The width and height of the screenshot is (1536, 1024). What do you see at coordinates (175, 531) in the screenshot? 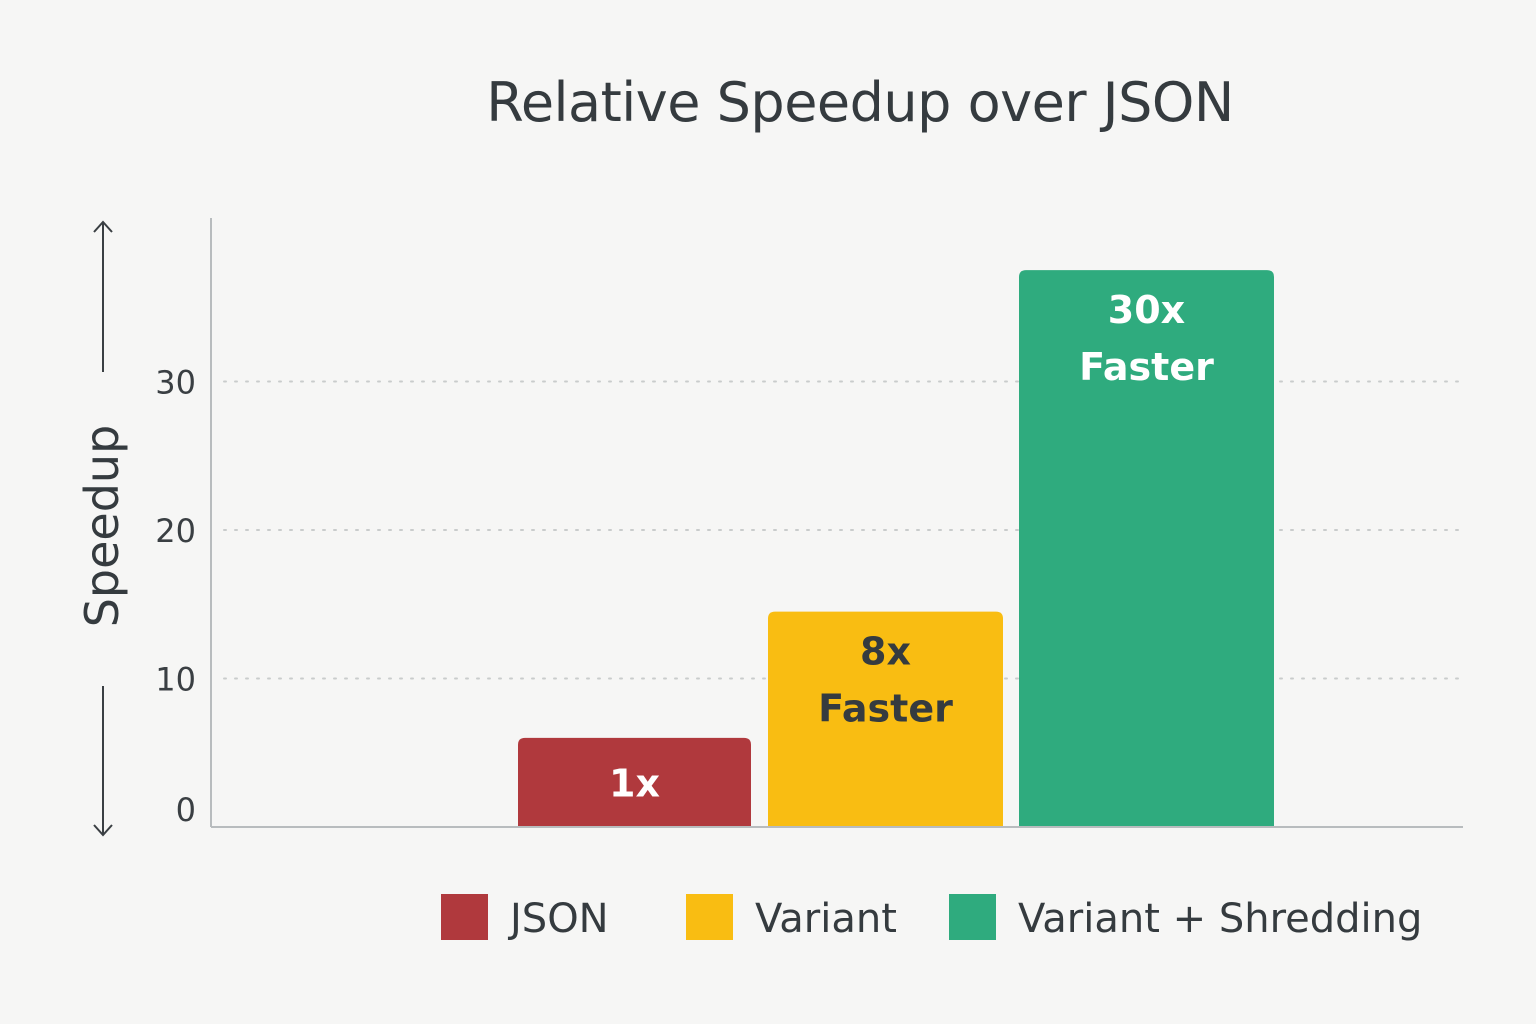
I see `y-tick-label-20: 20` at bounding box center [175, 531].